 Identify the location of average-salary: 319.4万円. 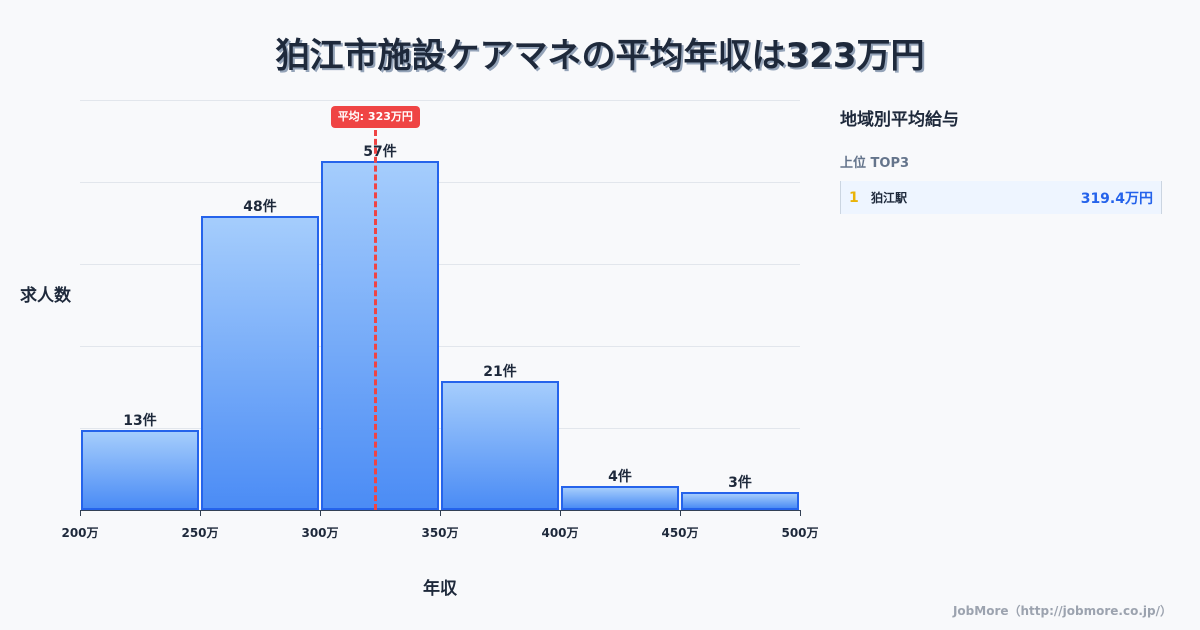
(1116, 198).